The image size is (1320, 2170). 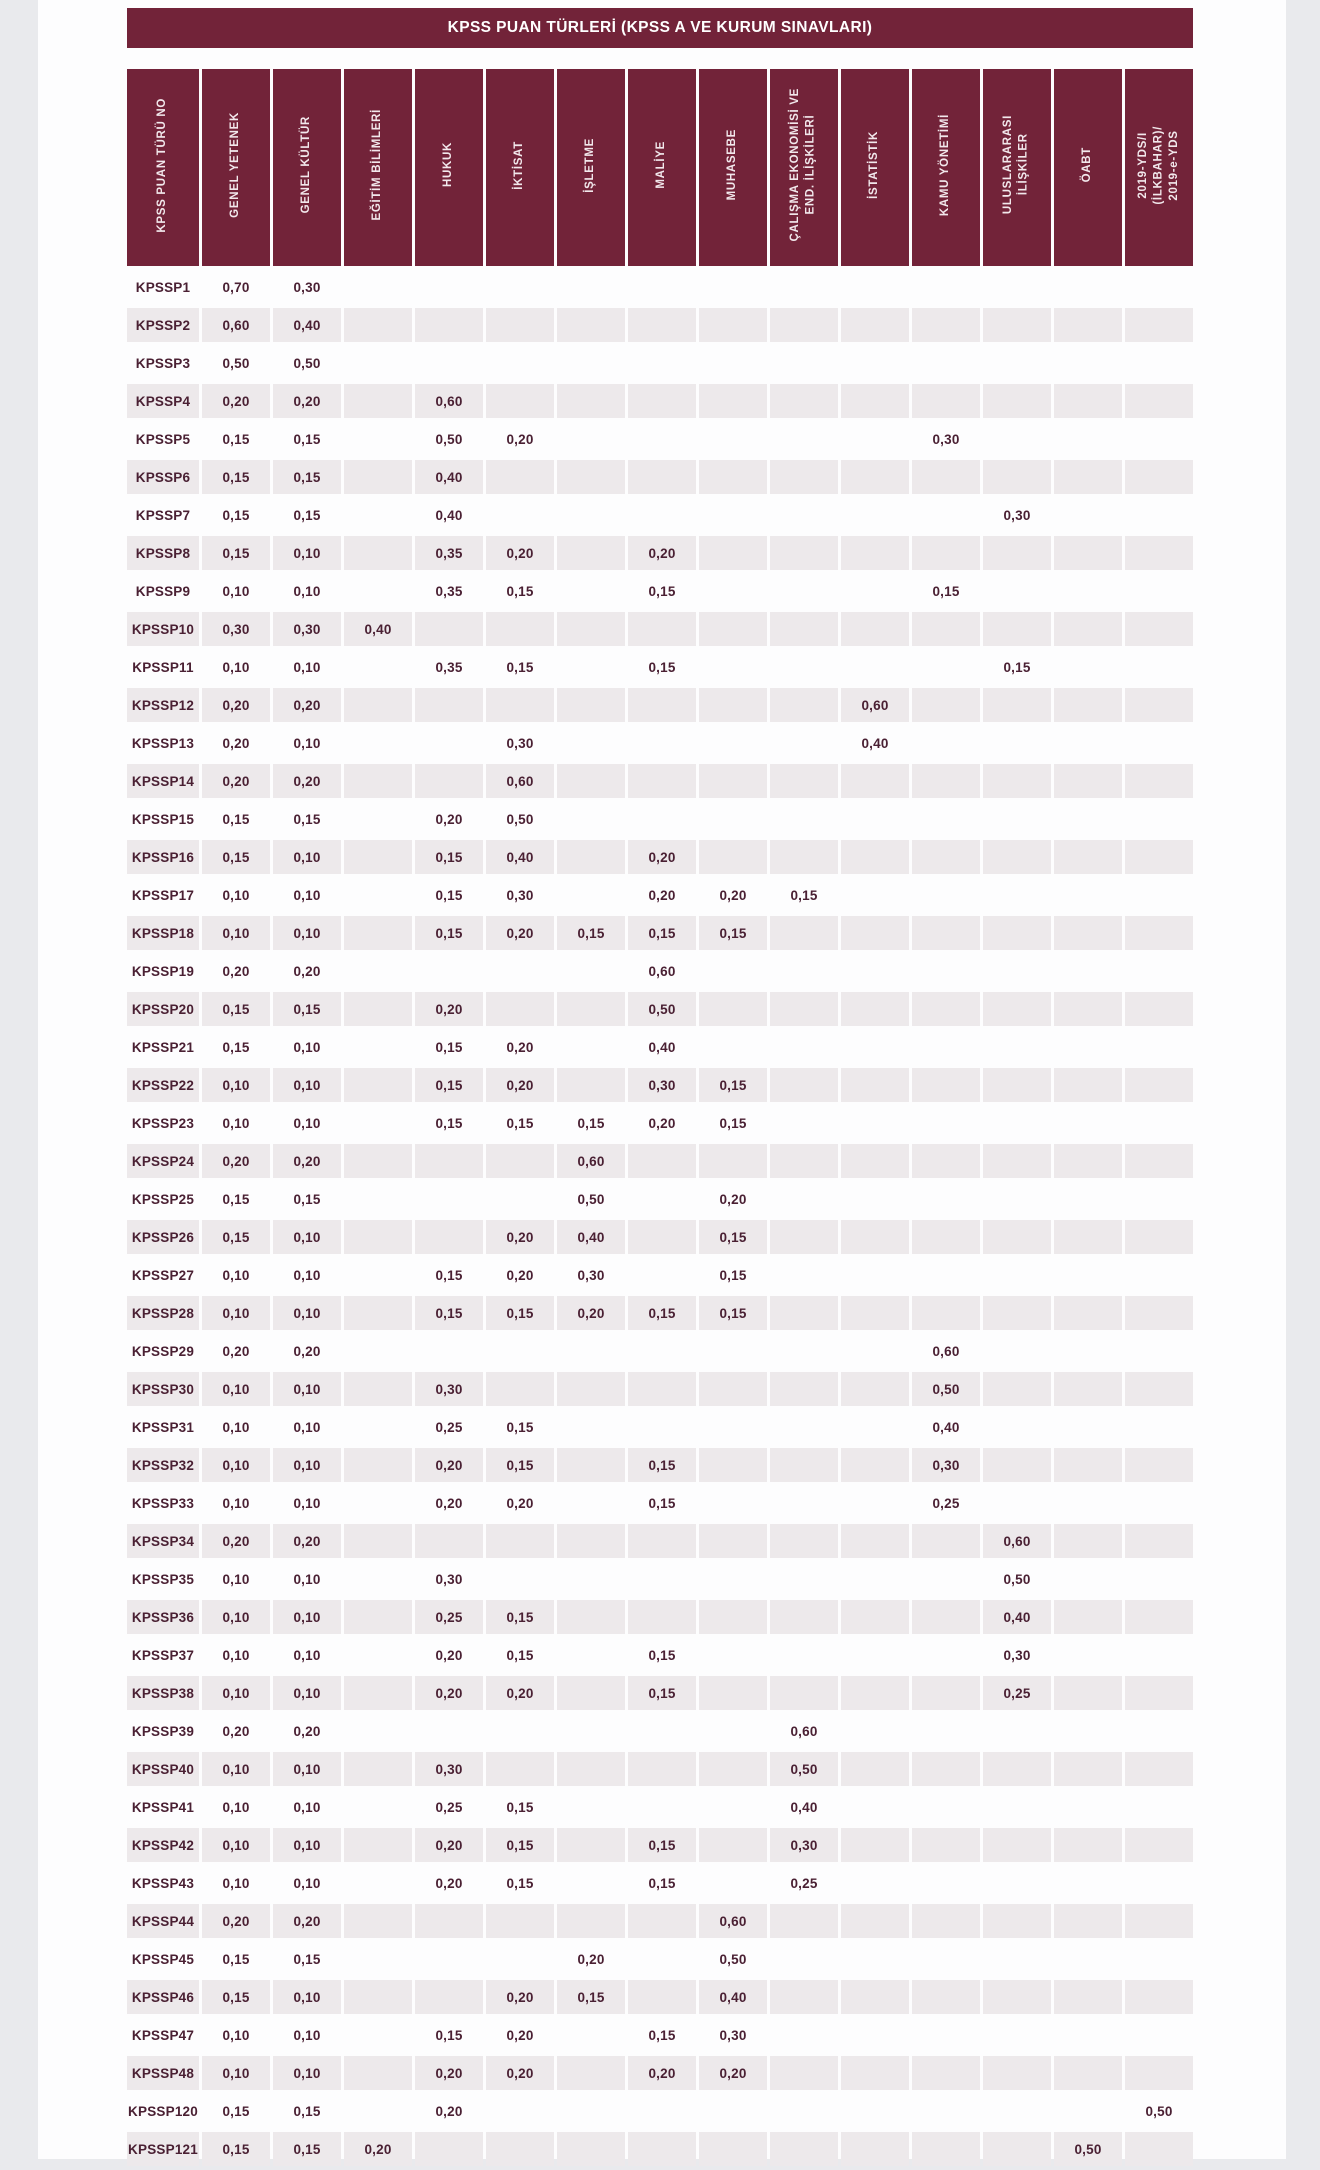 I want to click on row-label: KPSSP33, so click(x=163, y=1503).